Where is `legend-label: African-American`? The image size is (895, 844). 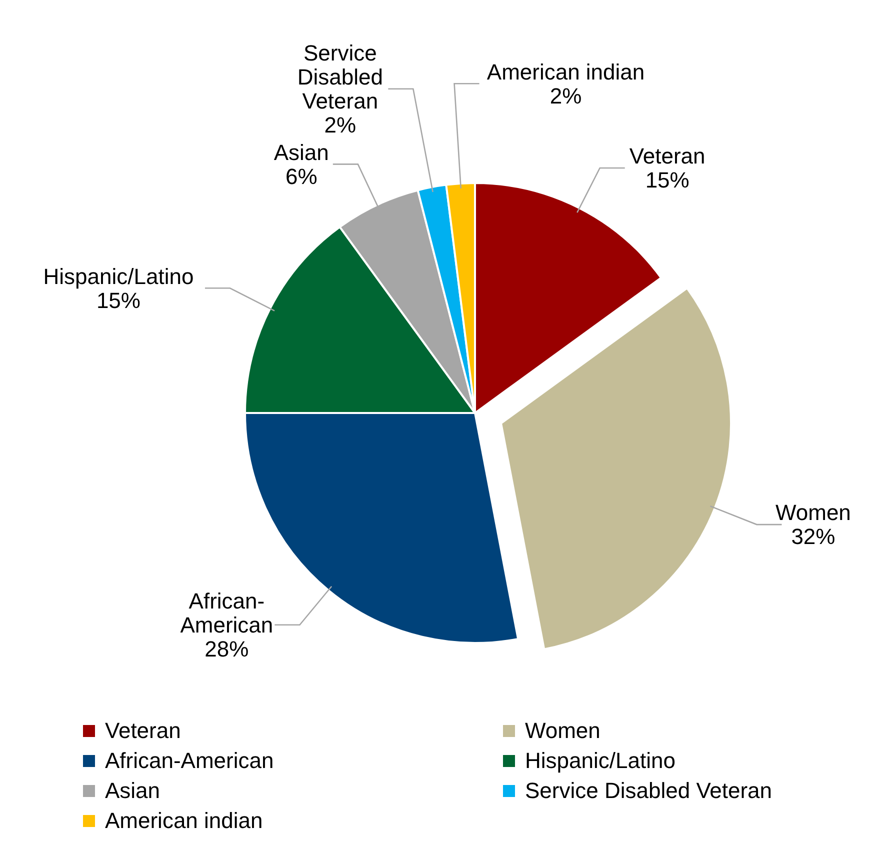
legend-label: African-American is located at coordinates (189, 761).